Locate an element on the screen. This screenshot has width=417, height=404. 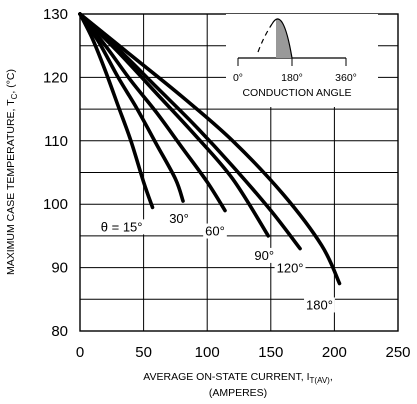
curve-labels: θ = 15° 30° 60° 90°120° 180° is located at coordinates (216, 262).